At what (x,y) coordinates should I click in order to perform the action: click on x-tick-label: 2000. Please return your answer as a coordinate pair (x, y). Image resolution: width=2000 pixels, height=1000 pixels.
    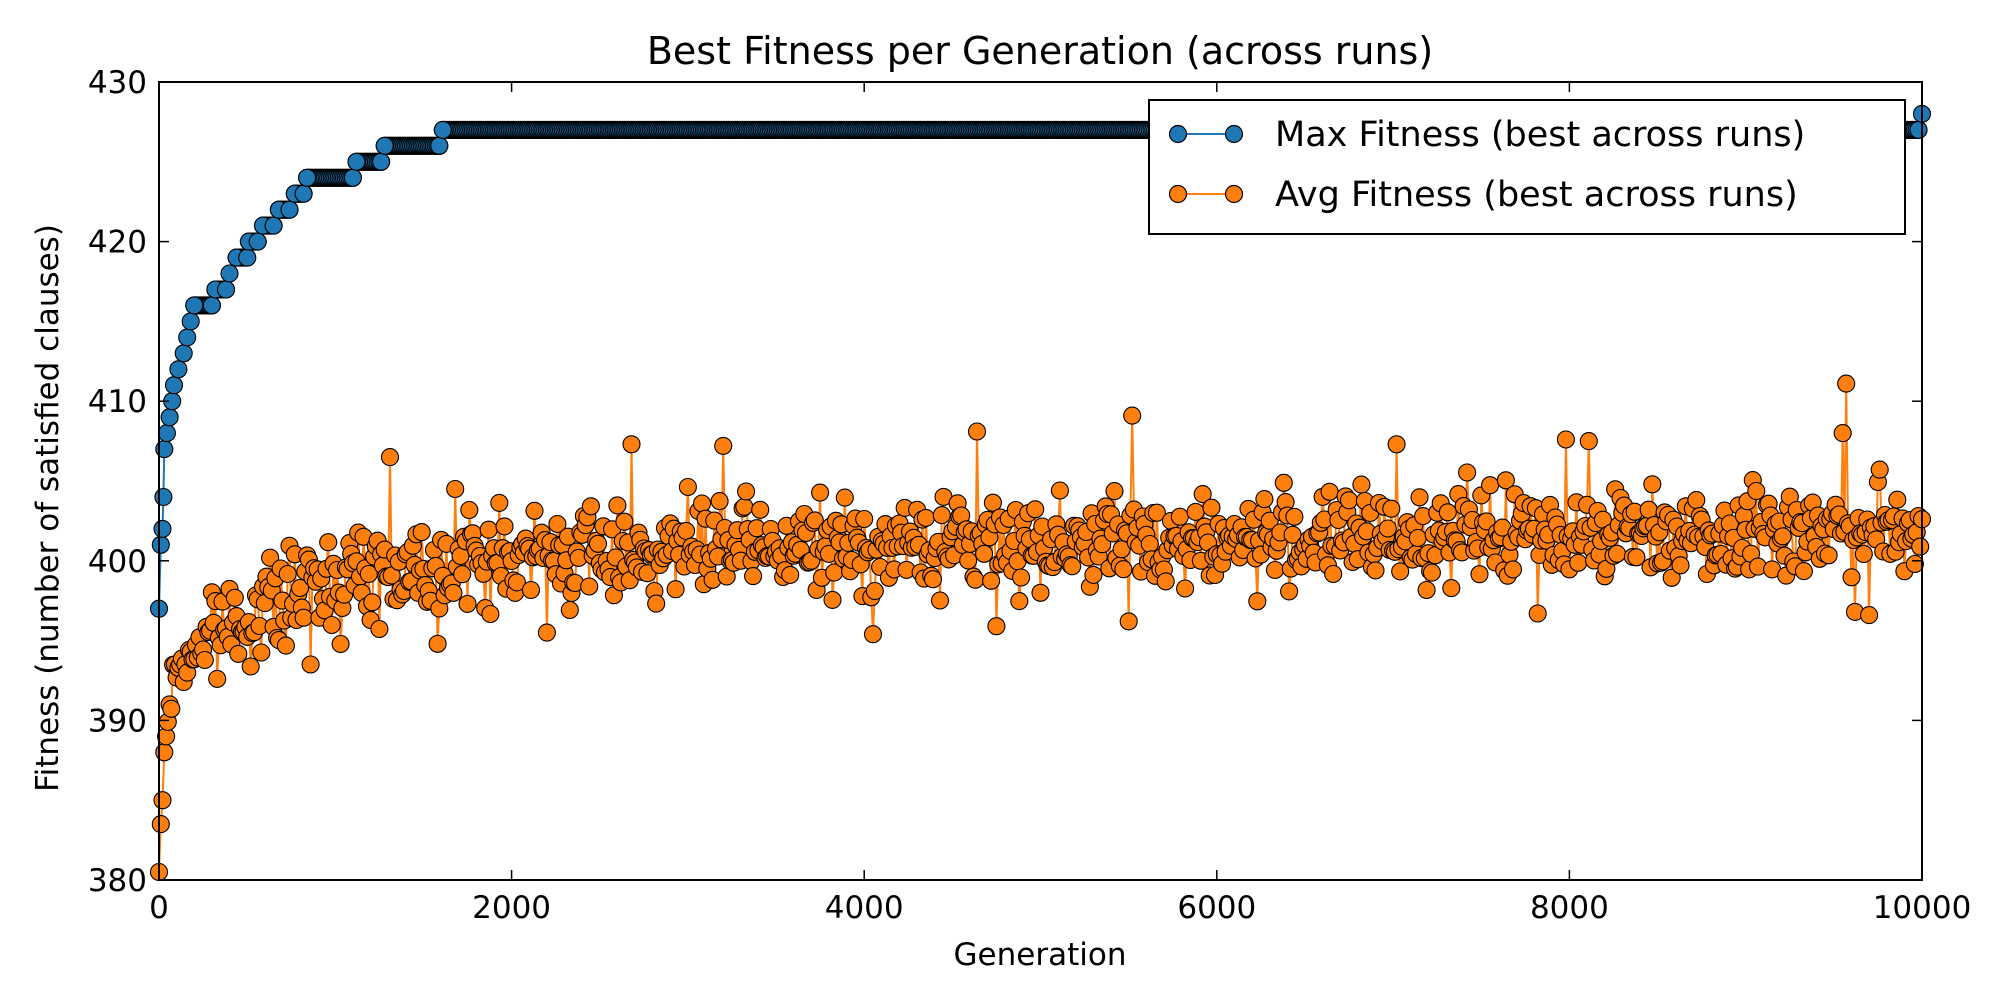
    Looking at the image, I should click on (511, 908).